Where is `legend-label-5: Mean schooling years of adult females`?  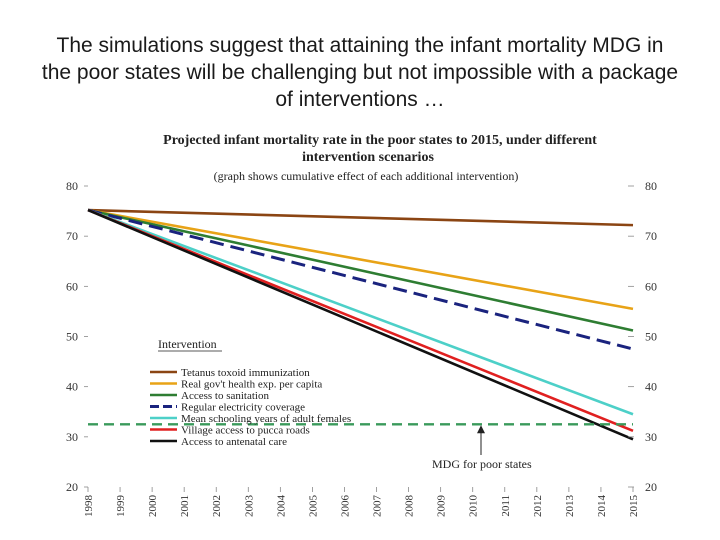 legend-label-5: Mean schooling years of adult females is located at coordinates (266, 419).